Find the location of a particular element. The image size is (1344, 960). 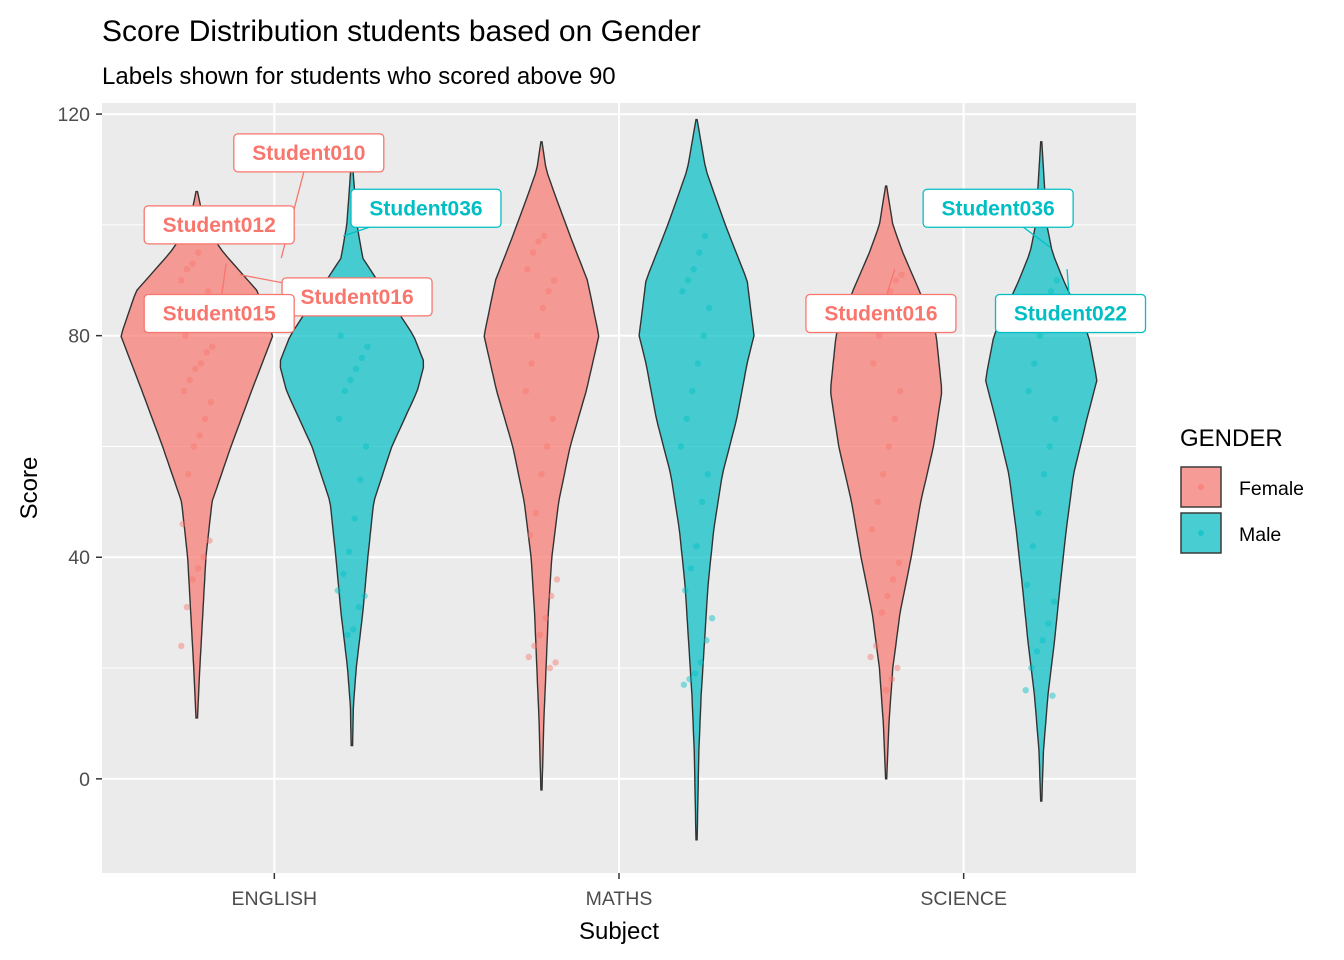

annotation-student015: Student015 is located at coordinates (219, 298).